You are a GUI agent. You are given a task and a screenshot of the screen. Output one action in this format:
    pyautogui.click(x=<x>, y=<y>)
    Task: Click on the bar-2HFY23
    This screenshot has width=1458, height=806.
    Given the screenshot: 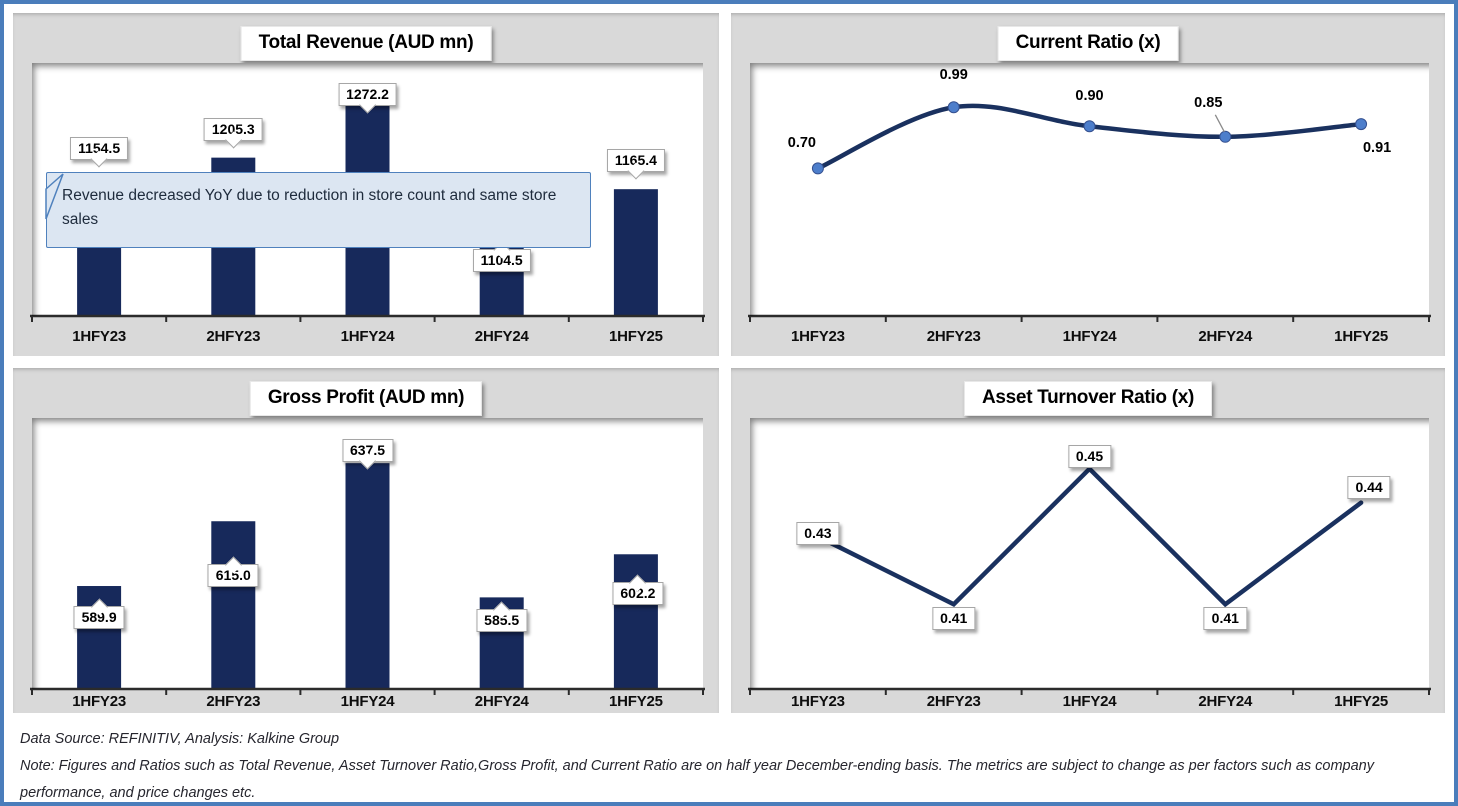 What is the action you would take?
    pyautogui.click(x=233, y=605)
    